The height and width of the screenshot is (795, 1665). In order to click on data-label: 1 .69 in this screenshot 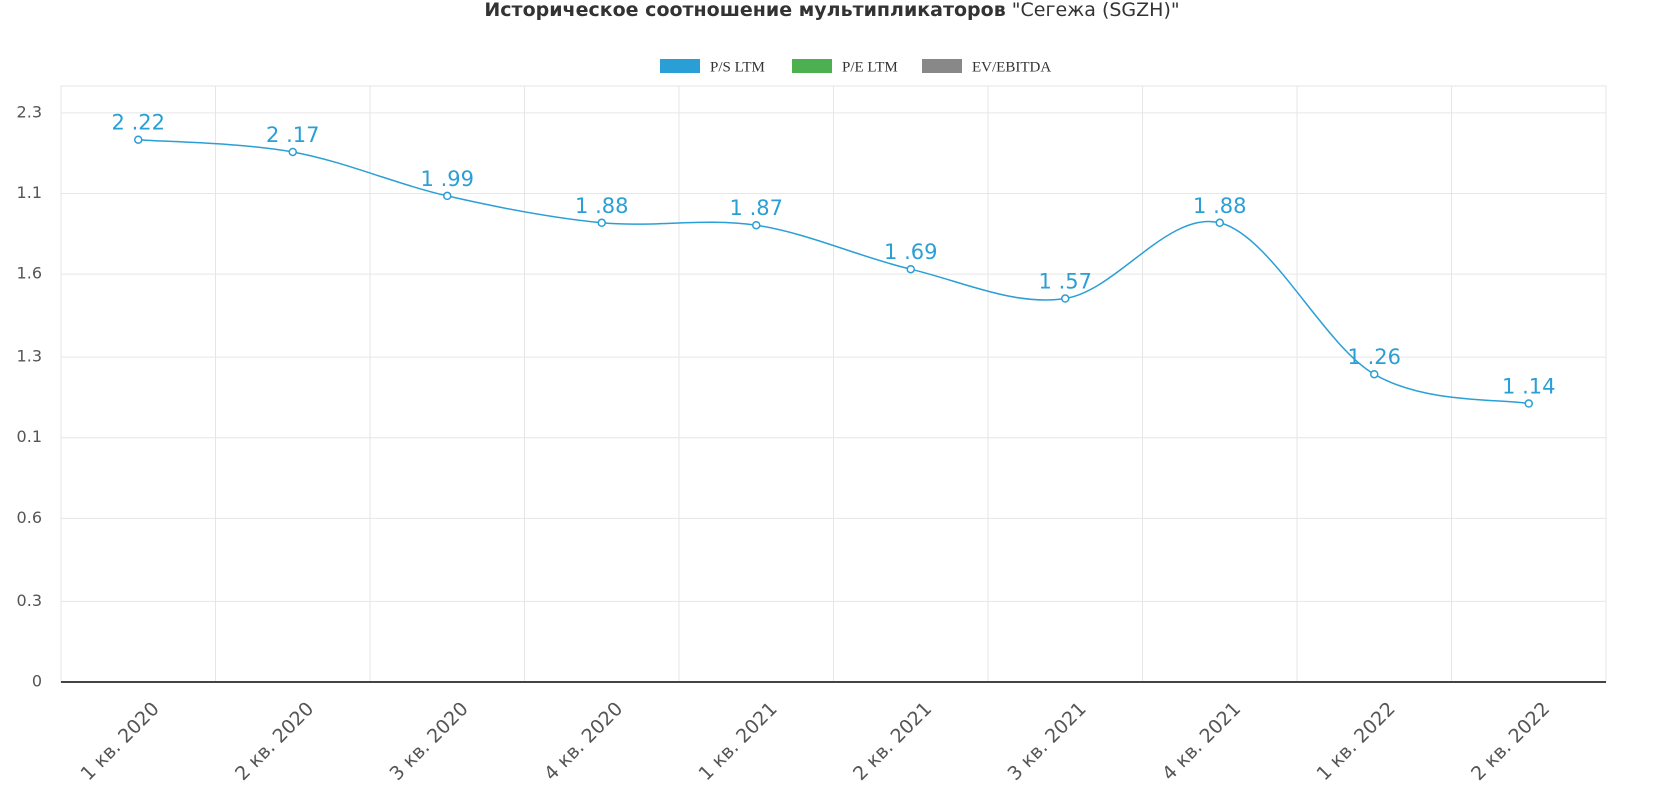, I will do `click(910, 252)`.